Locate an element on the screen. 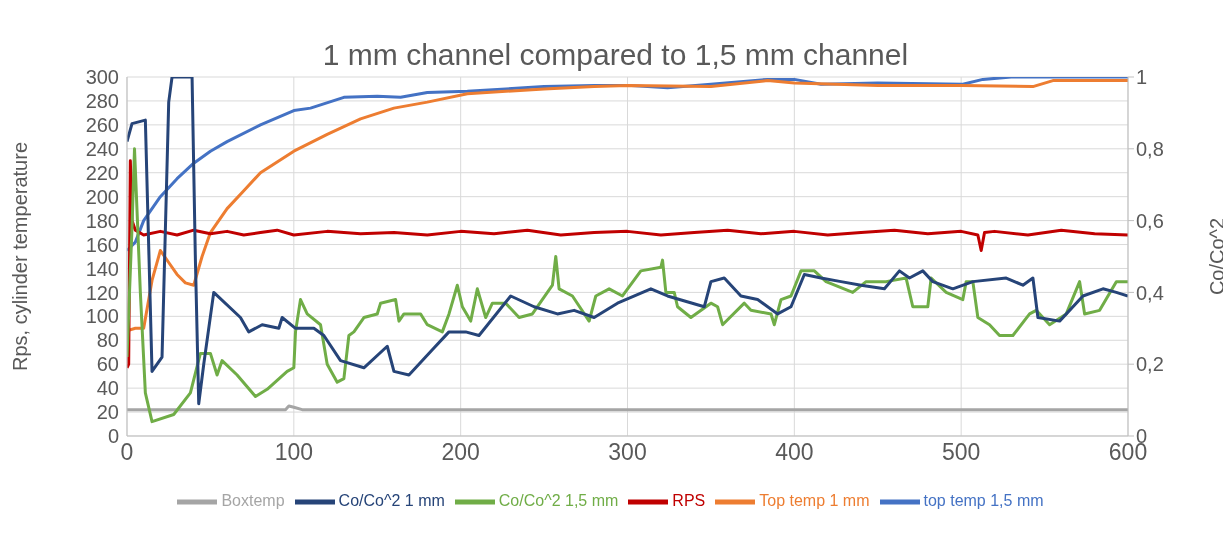 The width and height of the screenshot is (1231, 534). chart-title: 1 mm channel compared to 1,5 mm channel is located at coordinates (615, 54).